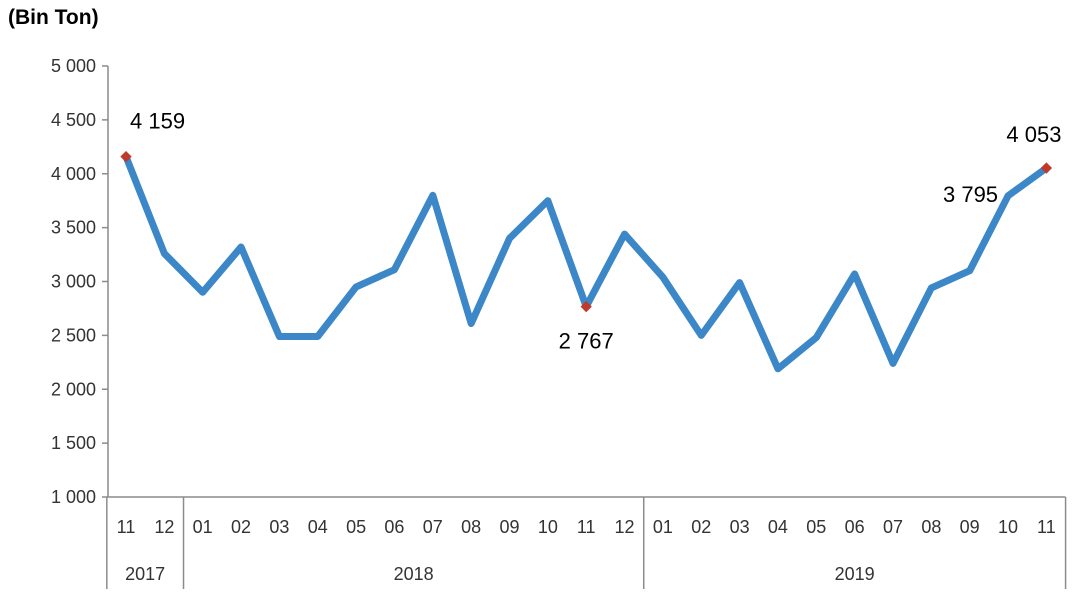  Describe the element at coordinates (73, 497) in the screenshot. I see `y-tick-label: 1 000` at that location.